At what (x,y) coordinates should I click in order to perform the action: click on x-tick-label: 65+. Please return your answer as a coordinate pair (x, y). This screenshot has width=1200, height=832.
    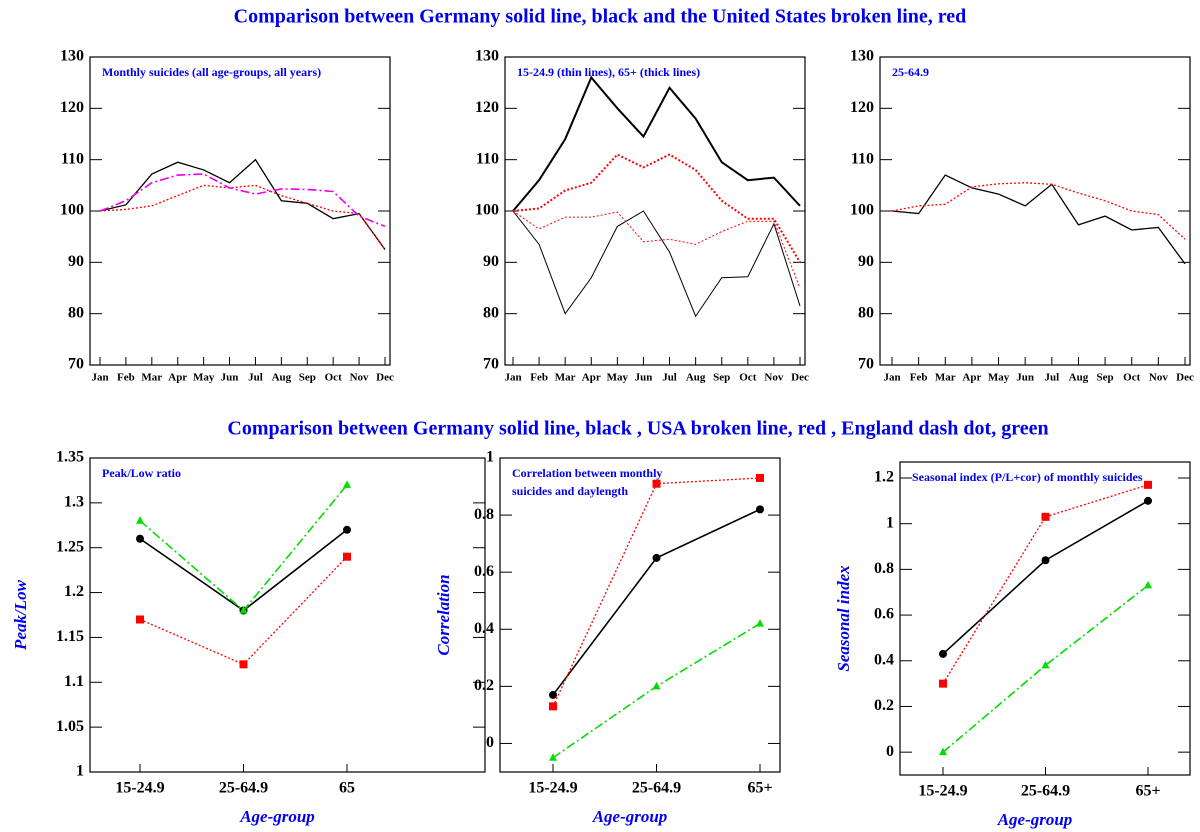
    Looking at the image, I should click on (1147, 791).